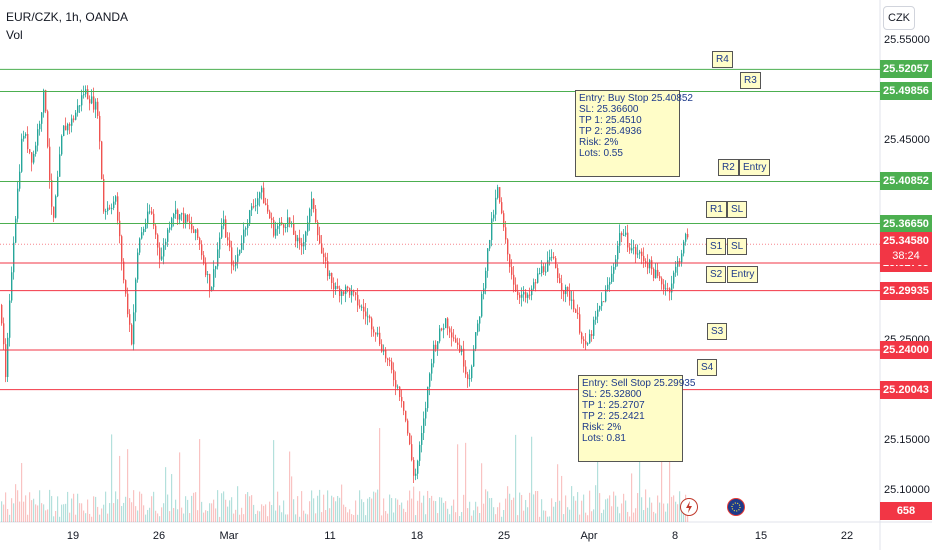  Describe the element at coordinates (609, 109) in the screenshot. I see `buy-plan-line: SL: 25.36600` at that location.